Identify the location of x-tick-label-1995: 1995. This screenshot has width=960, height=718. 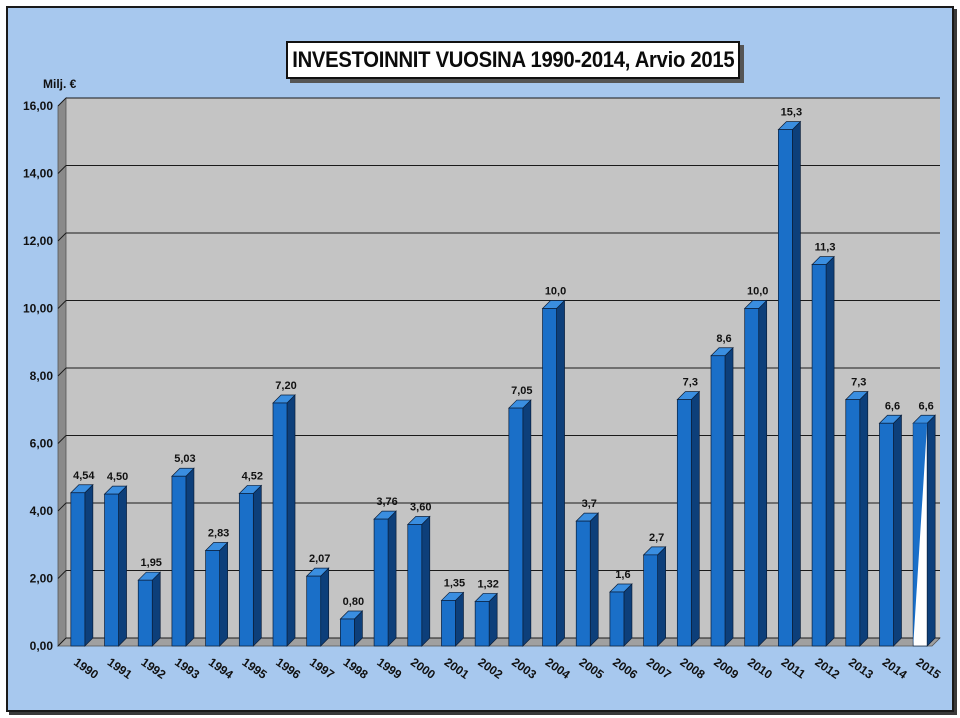
(255, 668).